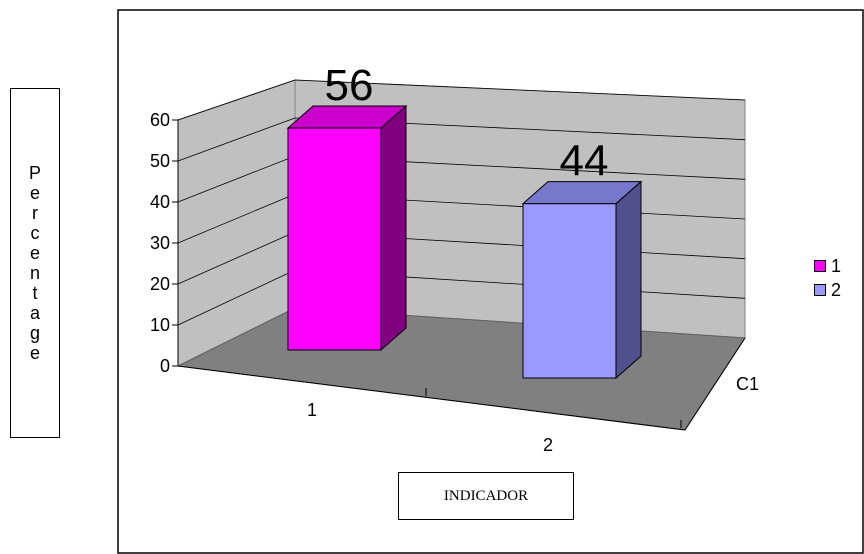 Image resolution: width=864 pixels, height=554 pixels. What do you see at coordinates (35, 293) in the screenshot?
I see `y-axis-title-letter: t` at bounding box center [35, 293].